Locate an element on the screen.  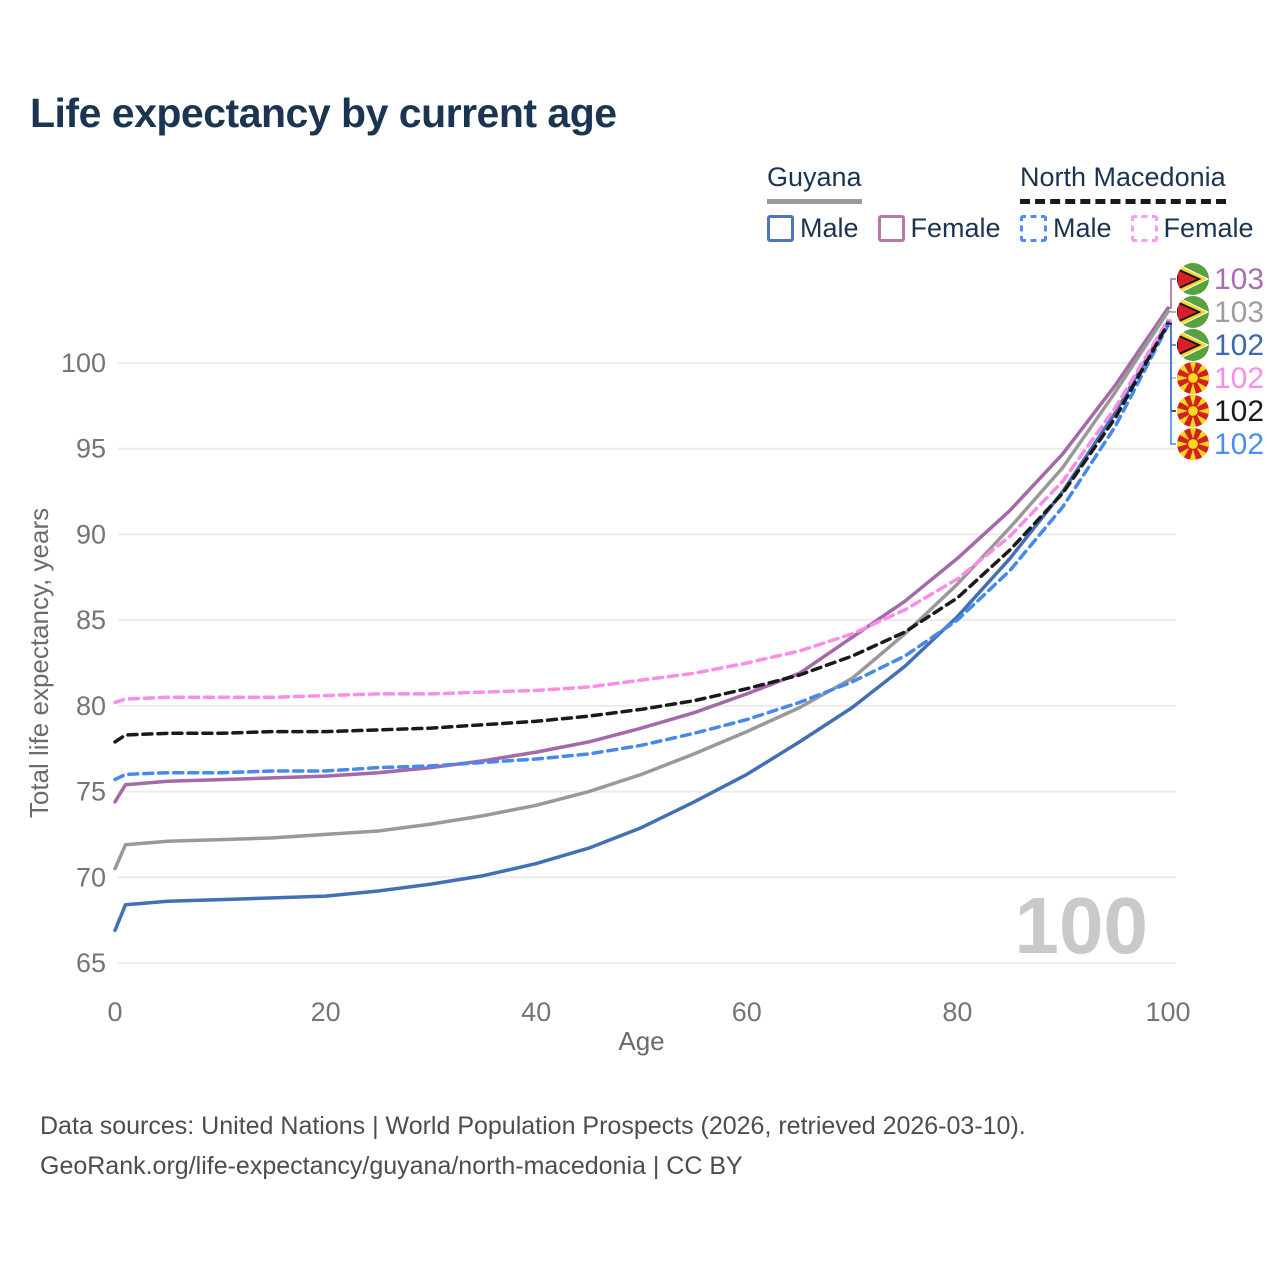
legend-group-north-macedonia: North Macedonia Male Female is located at coordinates (1146, 203).